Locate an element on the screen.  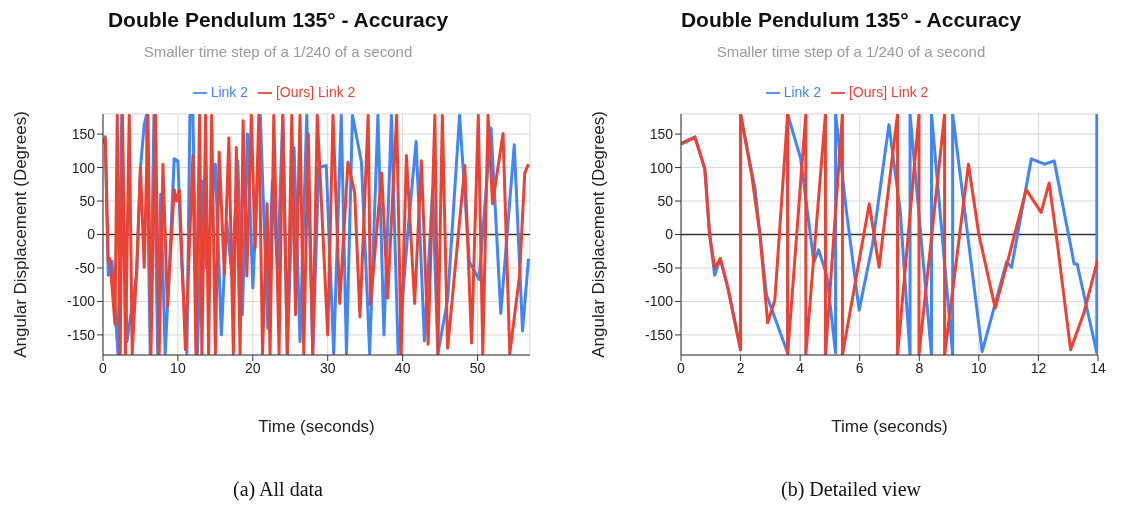
x-tick-label: 20 is located at coordinates (253, 367).